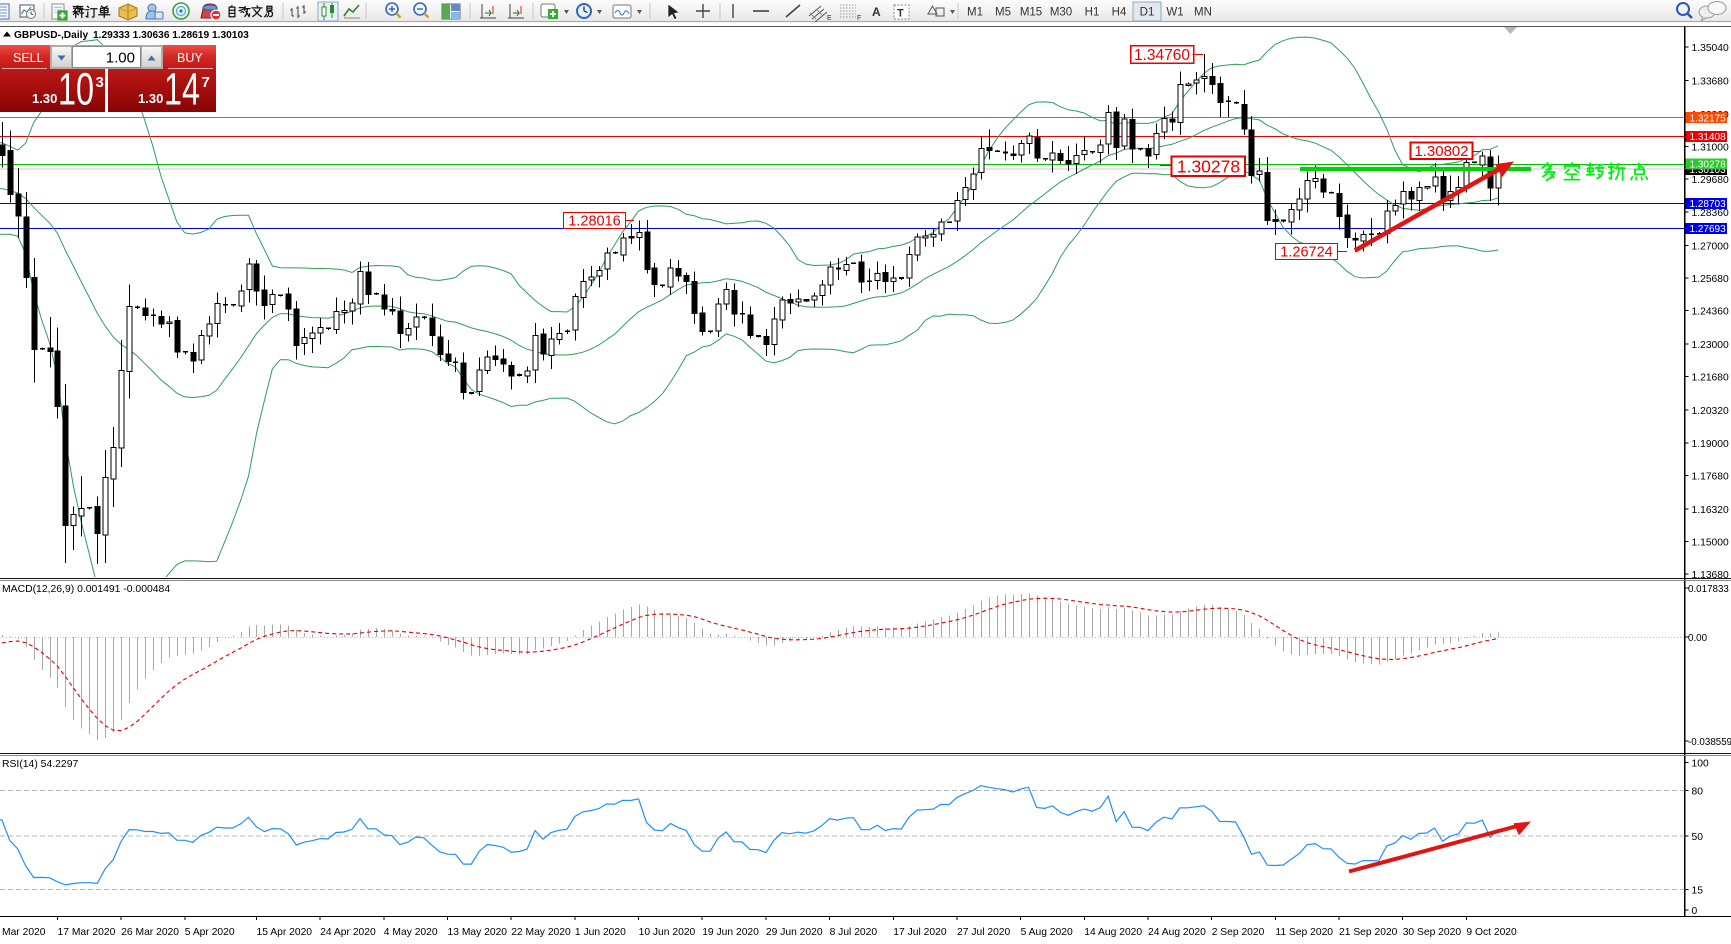  I want to click on svg-text: 5 Aug 2020, so click(1047, 932).